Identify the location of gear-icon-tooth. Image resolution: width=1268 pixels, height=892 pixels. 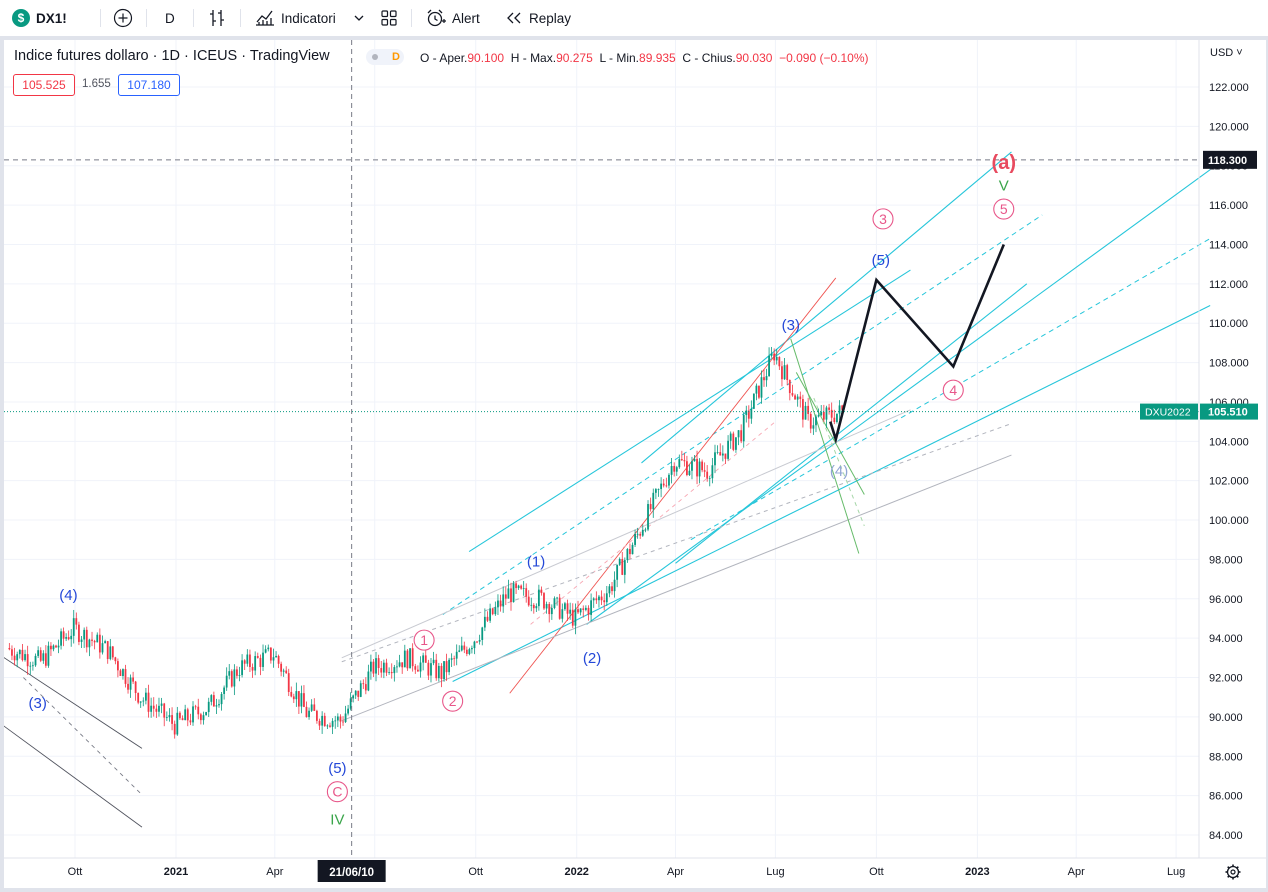
(1237, 876).